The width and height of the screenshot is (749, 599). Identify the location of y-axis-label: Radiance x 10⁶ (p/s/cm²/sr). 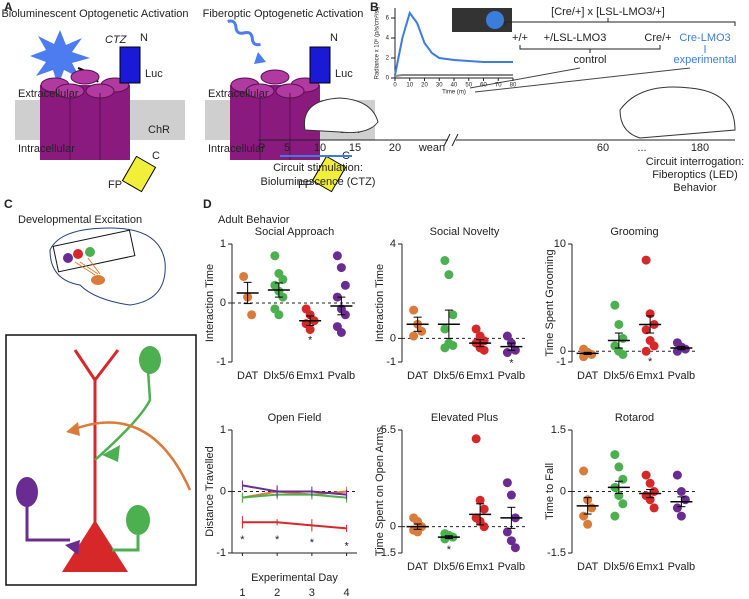
(377, 43).